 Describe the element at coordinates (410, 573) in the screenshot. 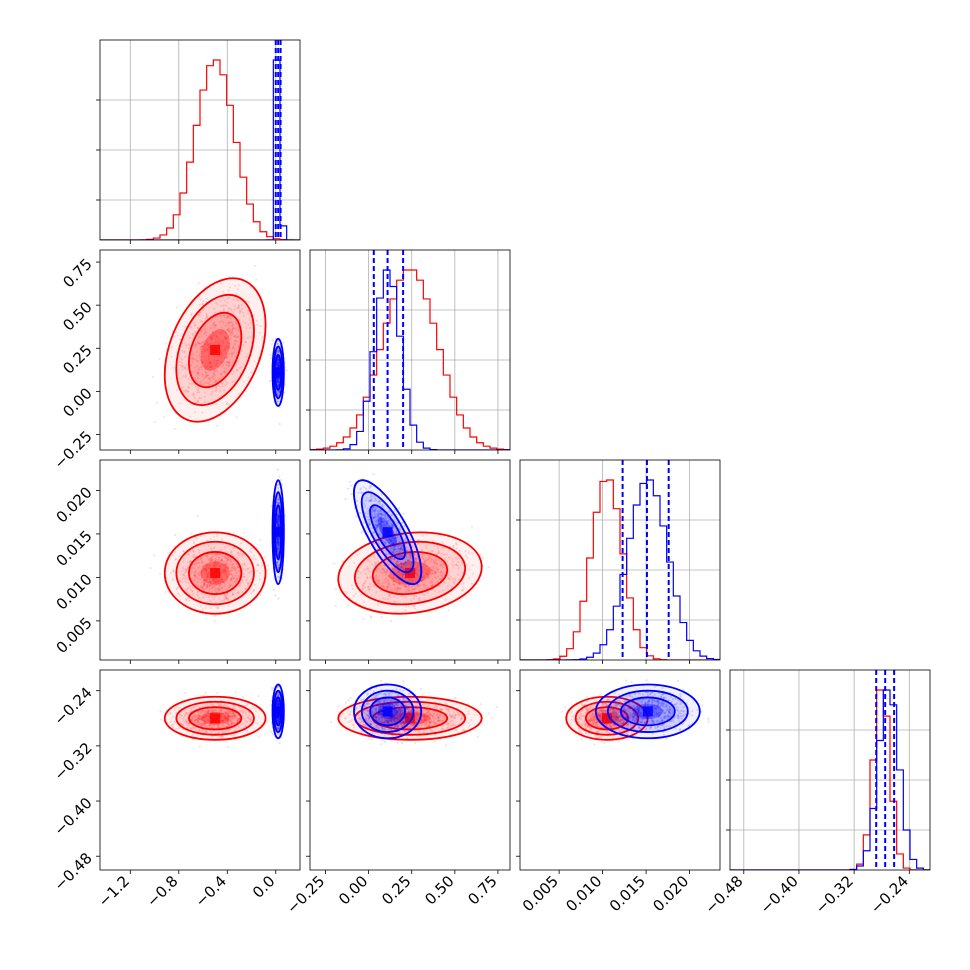

I see `density-peak` at that location.